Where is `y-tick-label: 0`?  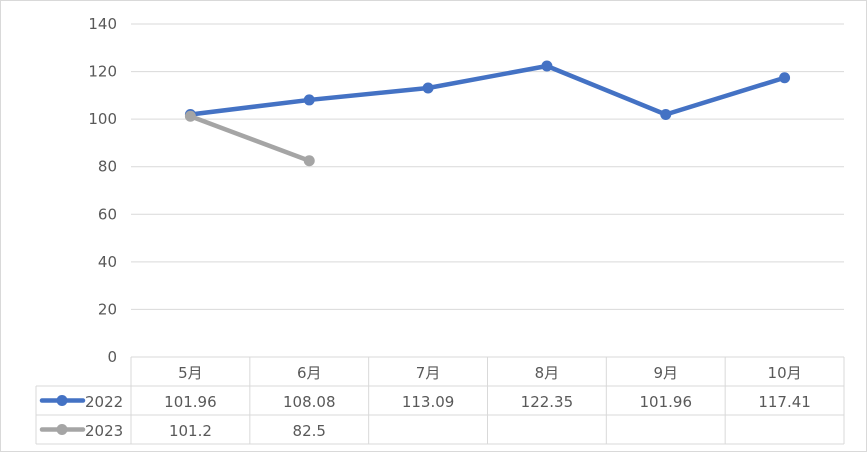
y-tick-label: 0 is located at coordinates (112, 357).